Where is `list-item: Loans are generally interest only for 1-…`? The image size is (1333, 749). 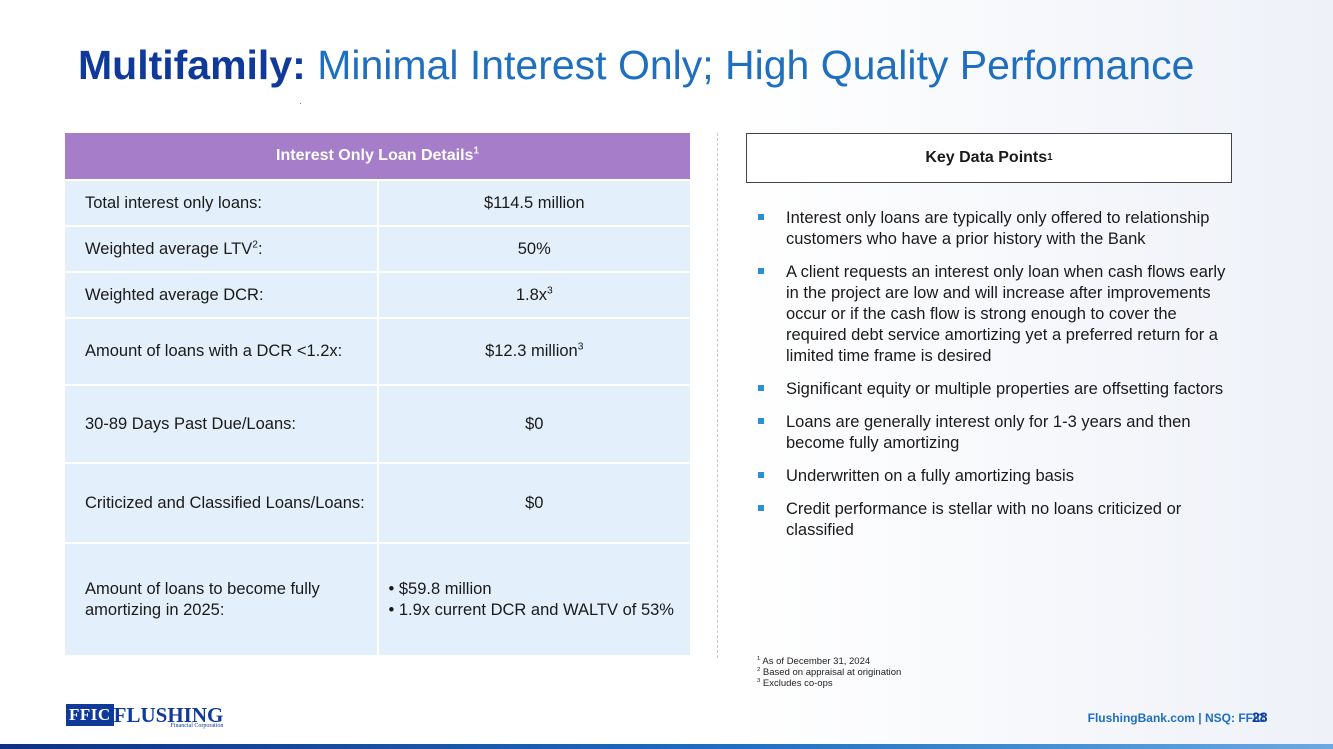 list-item: Loans are generally interest only for 1-… is located at coordinates (993, 433).